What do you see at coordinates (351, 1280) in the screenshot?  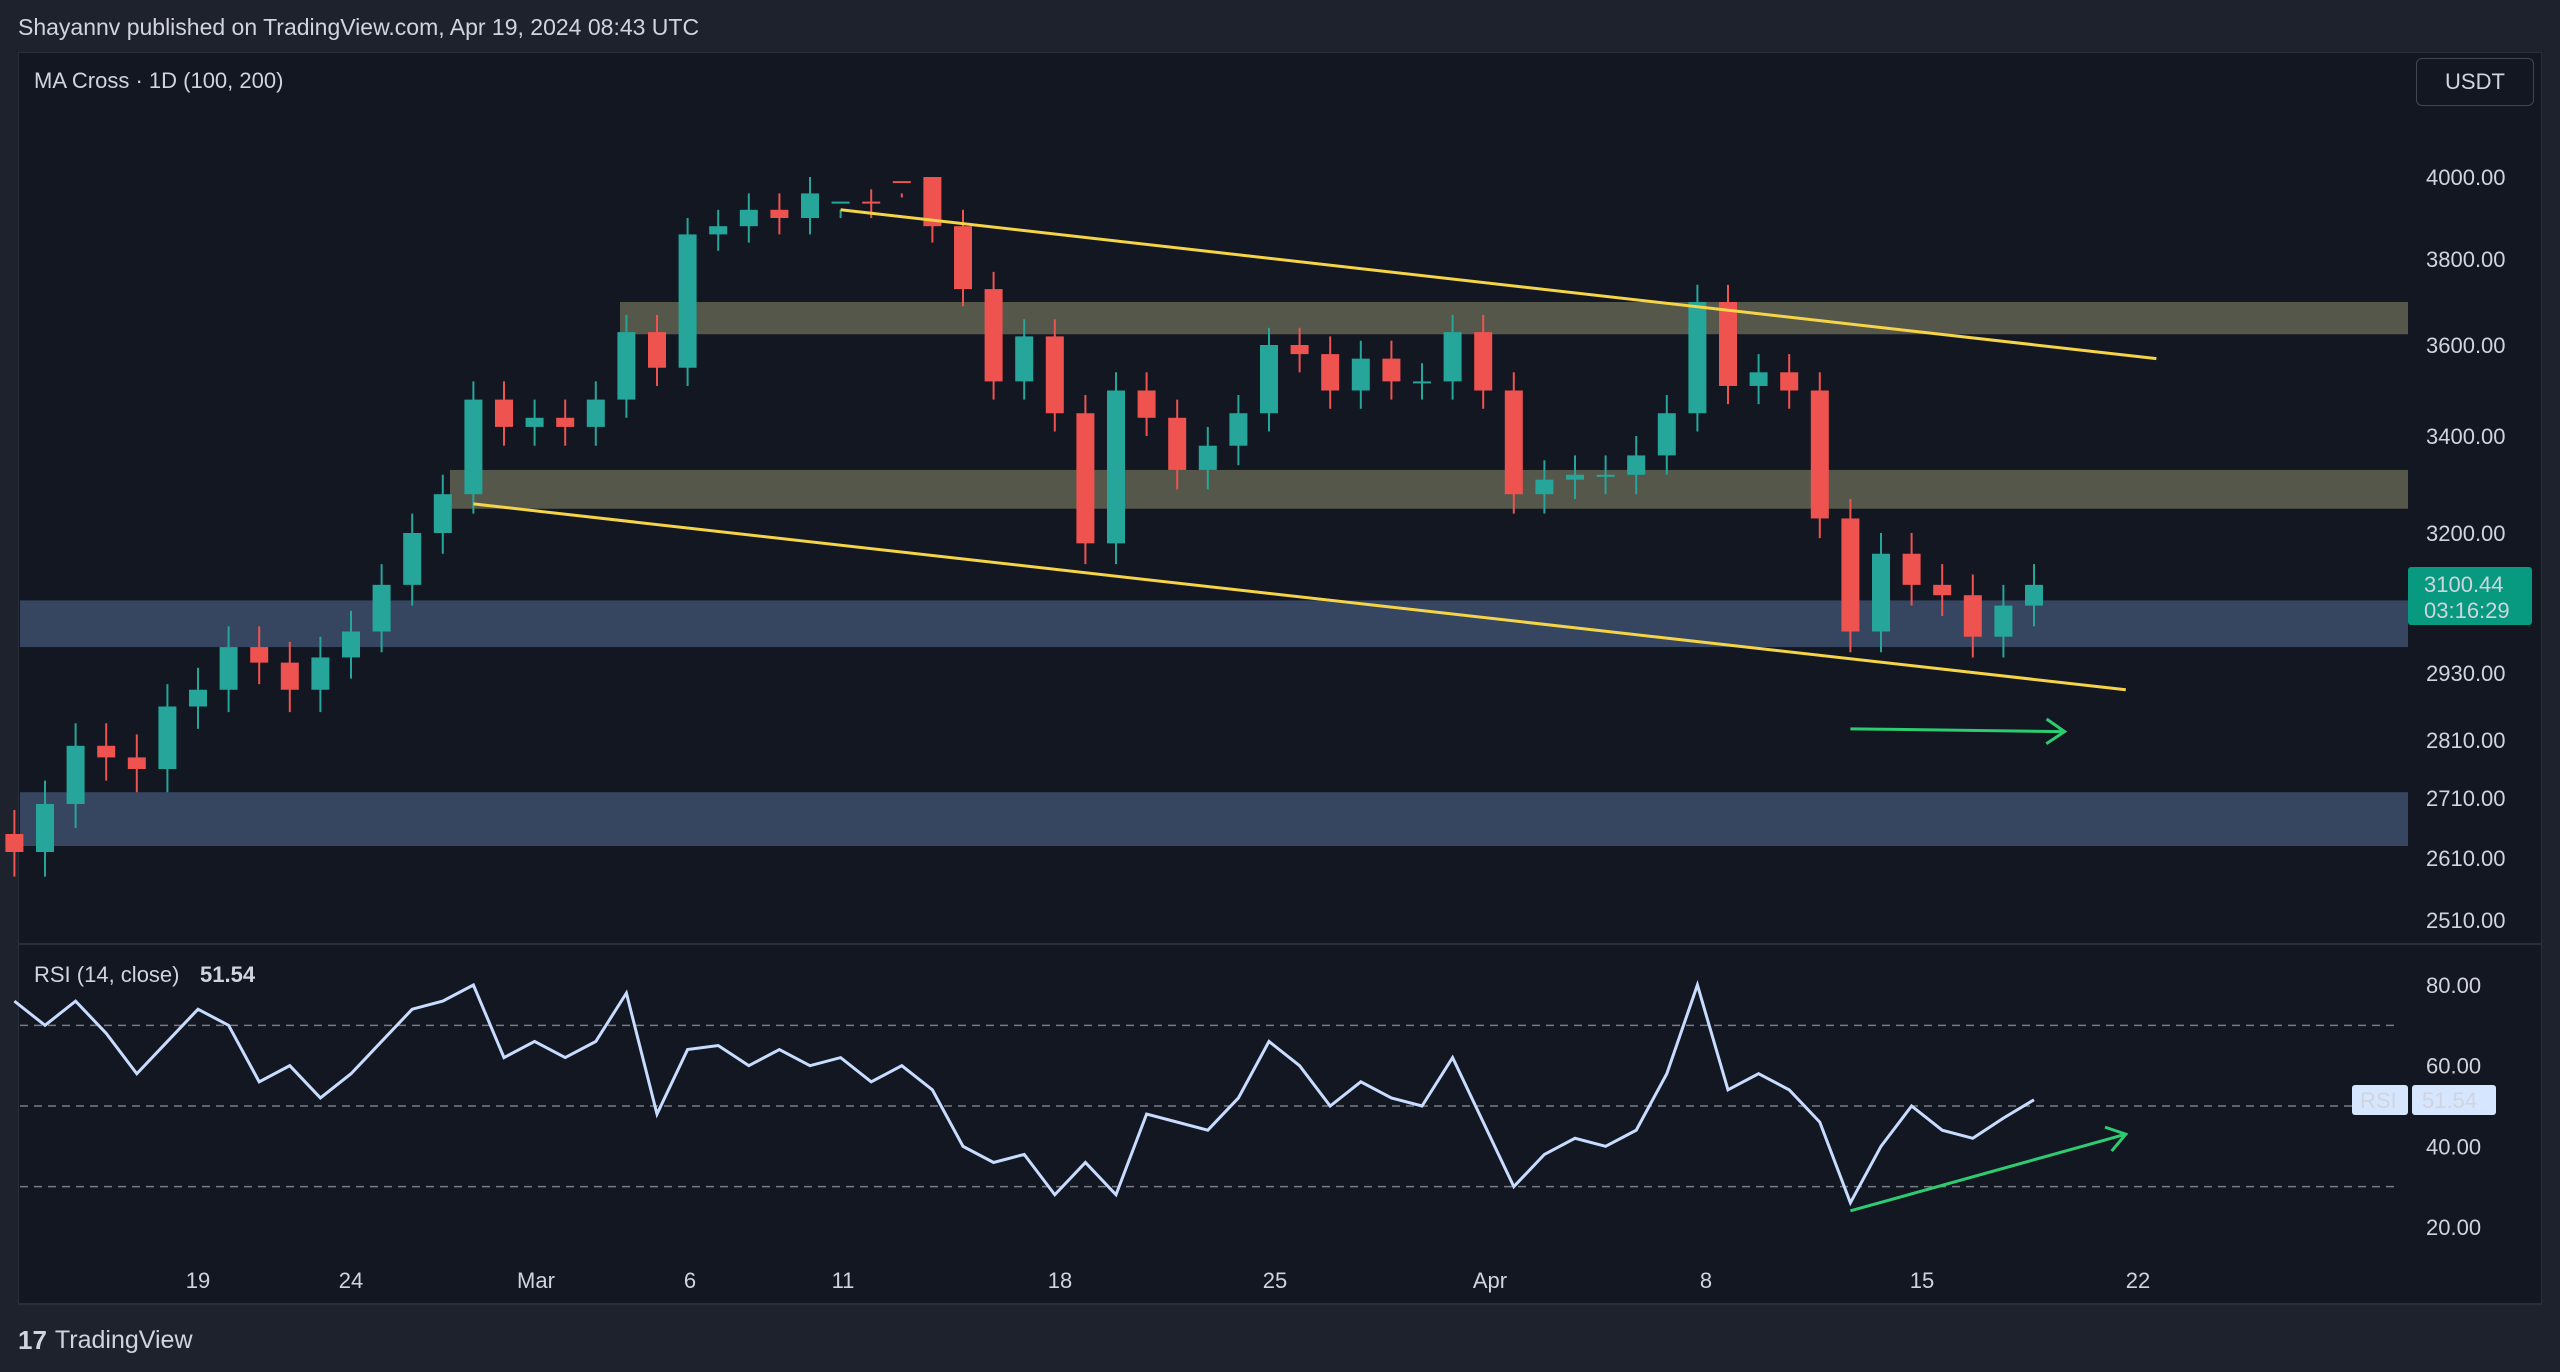 I see `date-tick-label: 24` at bounding box center [351, 1280].